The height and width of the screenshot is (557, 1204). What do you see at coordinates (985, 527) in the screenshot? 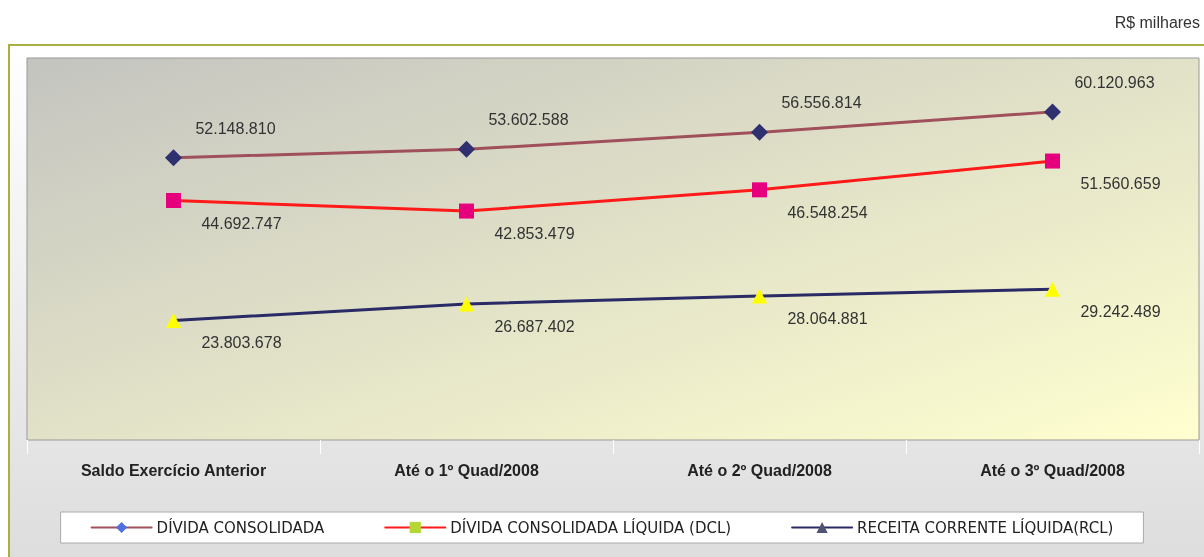
I see `legend-label: RECEITA CORRENTE LÍQUIDA(RCL)` at bounding box center [985, 527].